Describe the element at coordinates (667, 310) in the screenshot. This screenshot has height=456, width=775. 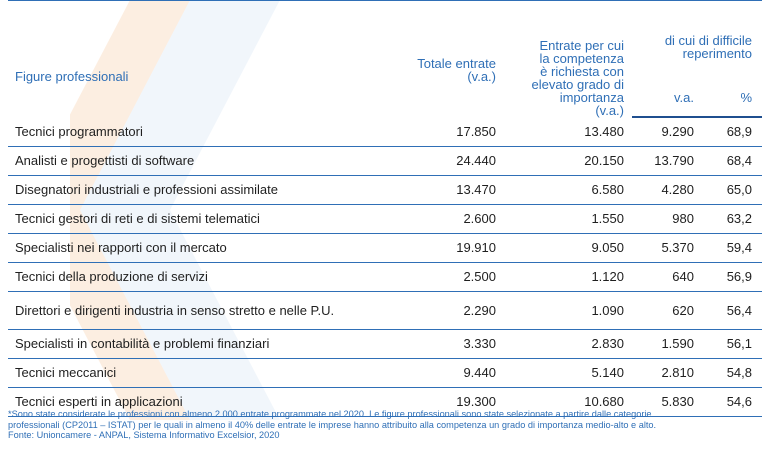
I see `cell-difficile-va: 620` at that location.